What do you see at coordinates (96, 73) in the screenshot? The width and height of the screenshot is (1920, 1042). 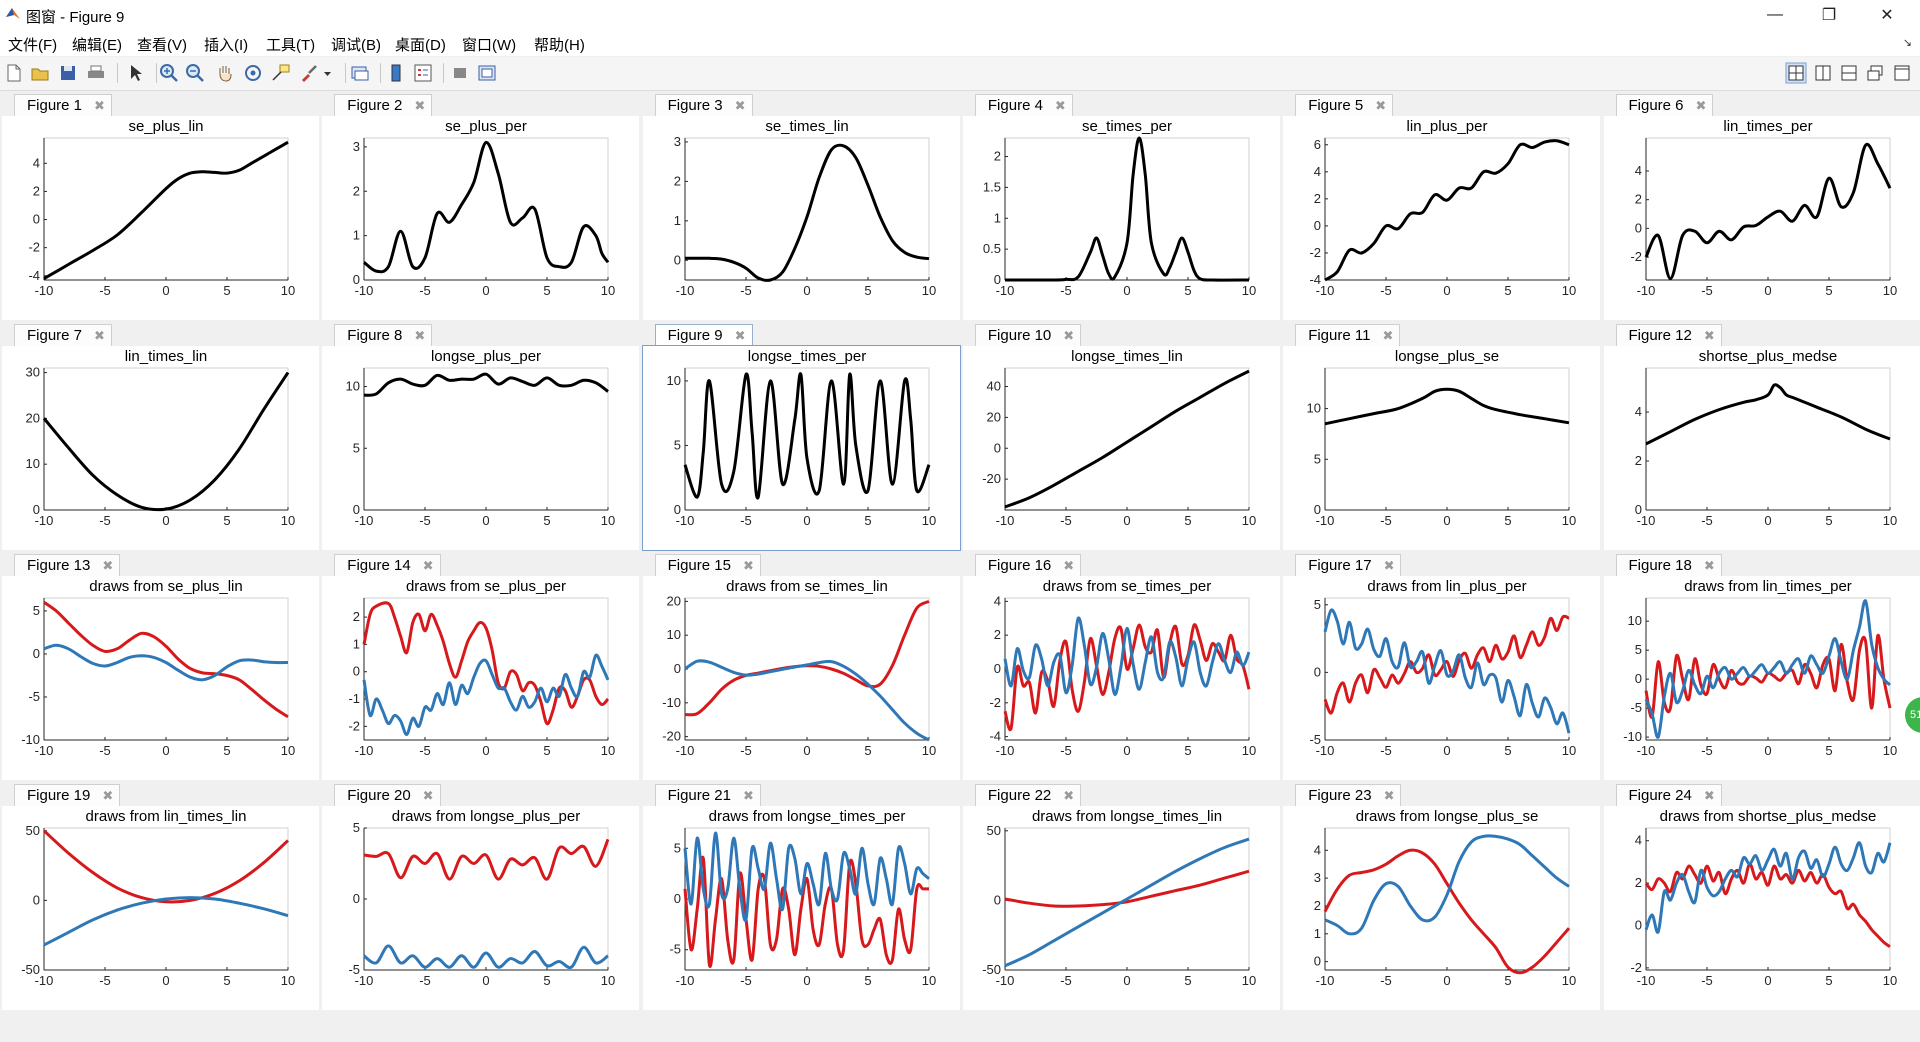 I see `print-button` at bounding box center [96, 73].